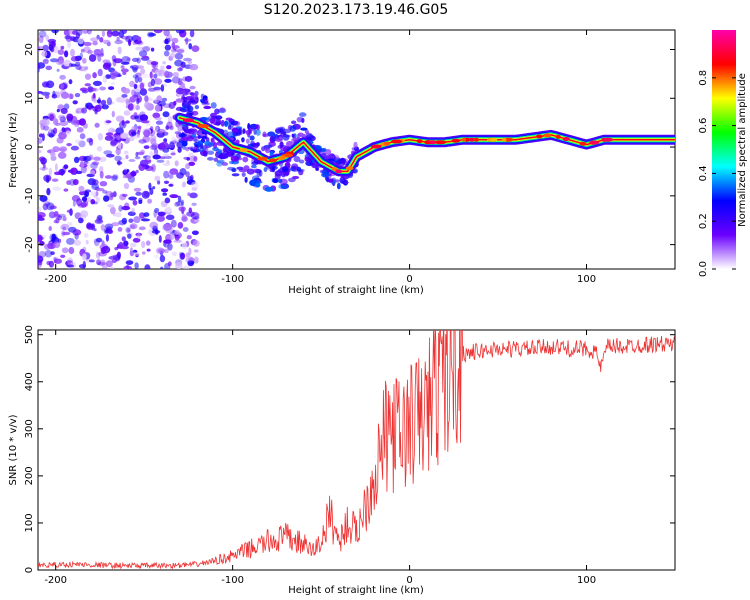  What do you see at coordinates (29, 147) in the screenshot?
I see `y-tick-label: 0` at bounding box center [29, 147].